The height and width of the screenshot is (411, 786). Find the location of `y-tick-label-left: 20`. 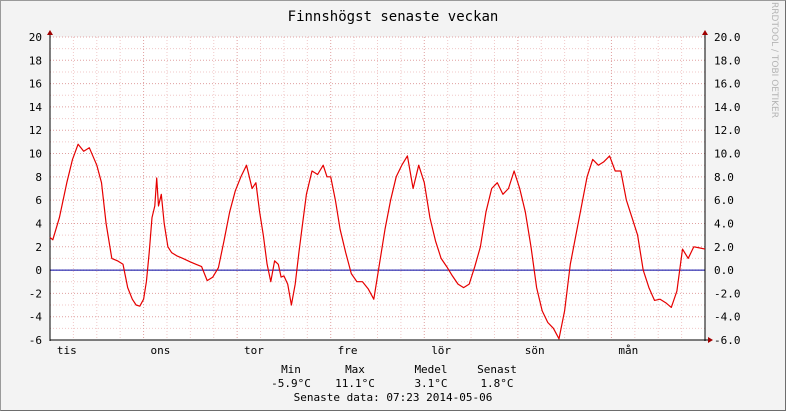

y-tick-label-left: 20 is located at coordinates (35, 37).